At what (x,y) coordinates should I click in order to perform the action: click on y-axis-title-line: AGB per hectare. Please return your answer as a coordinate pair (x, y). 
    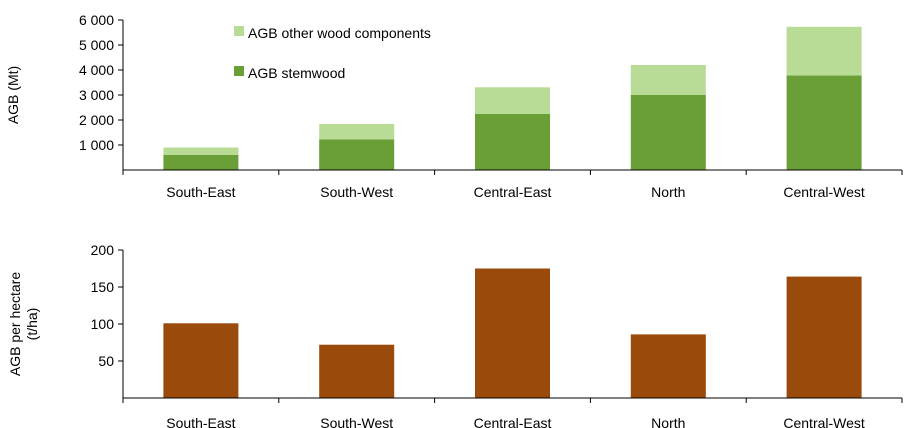
    Looking at the image, I should click on (15, 324).